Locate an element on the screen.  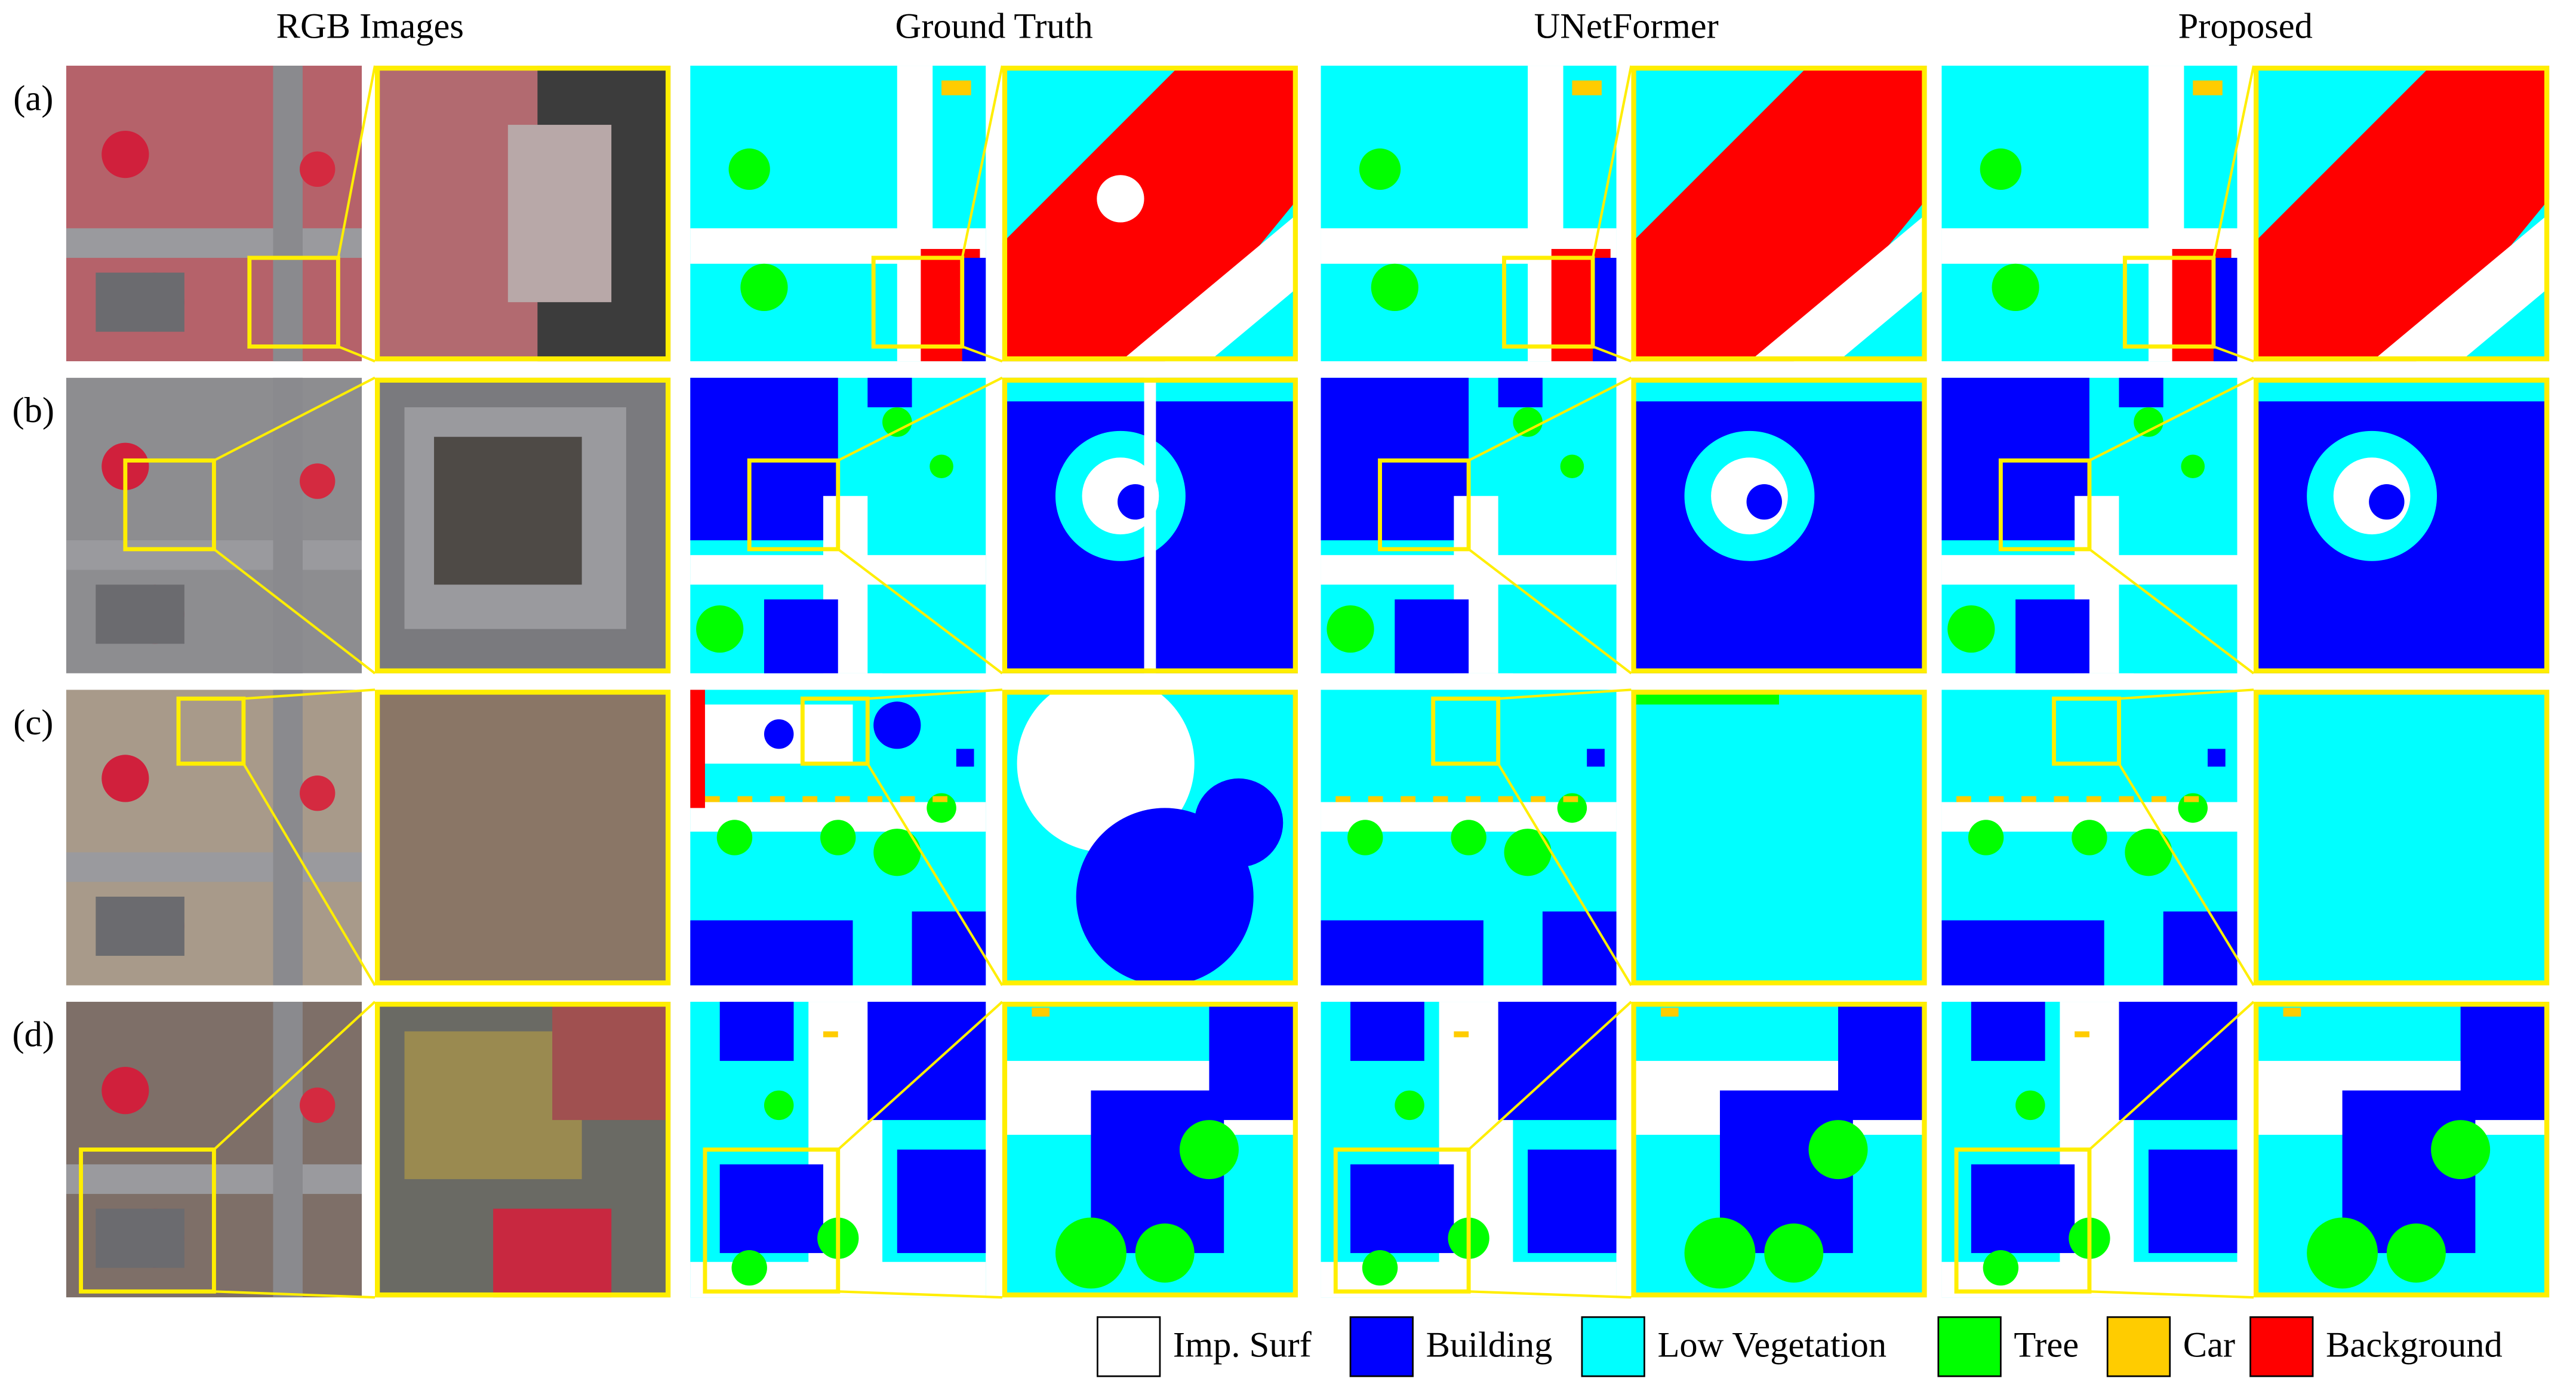
legend-label: Imp. Surf is located at coordinates (1242, 1345).